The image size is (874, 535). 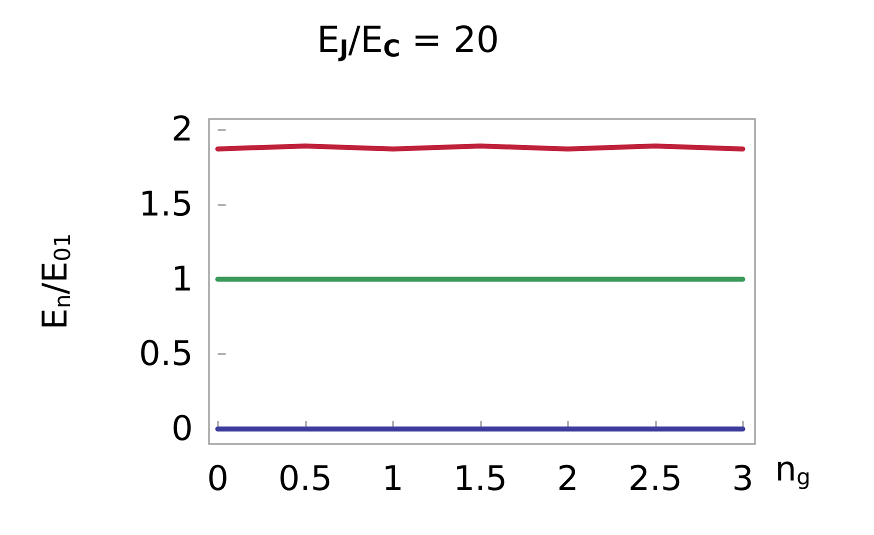 What do you see at coordinates (743, 479) in the screenshot?
I see `x-tick-label: 3` at bounding box center [743, 479].